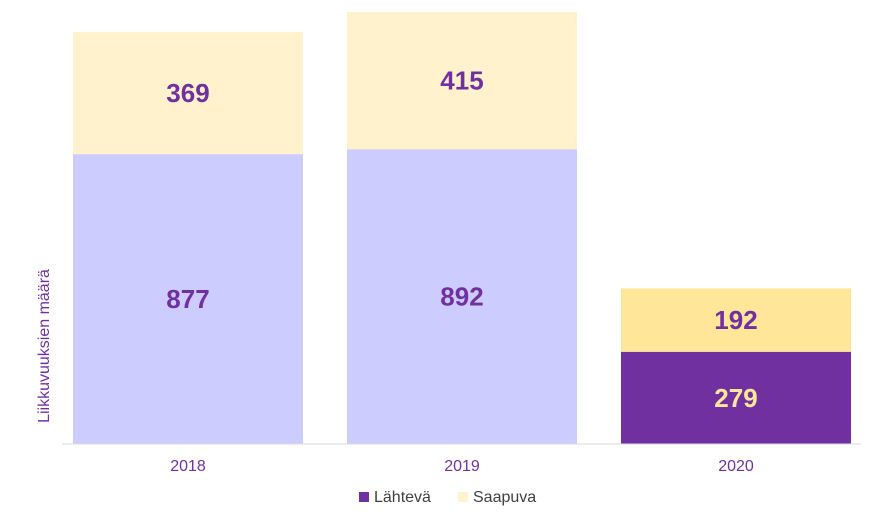 The height and width of the screenshot is (530, 896). I want to click on bar-2020-saapuva, so click(736, 320).